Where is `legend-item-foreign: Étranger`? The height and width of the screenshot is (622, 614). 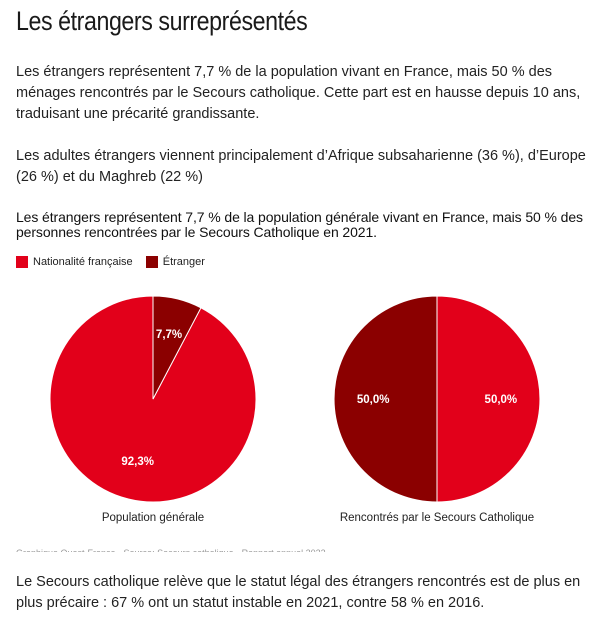 legend-item-foreign: Étranger is located at coordinates (175, 262).